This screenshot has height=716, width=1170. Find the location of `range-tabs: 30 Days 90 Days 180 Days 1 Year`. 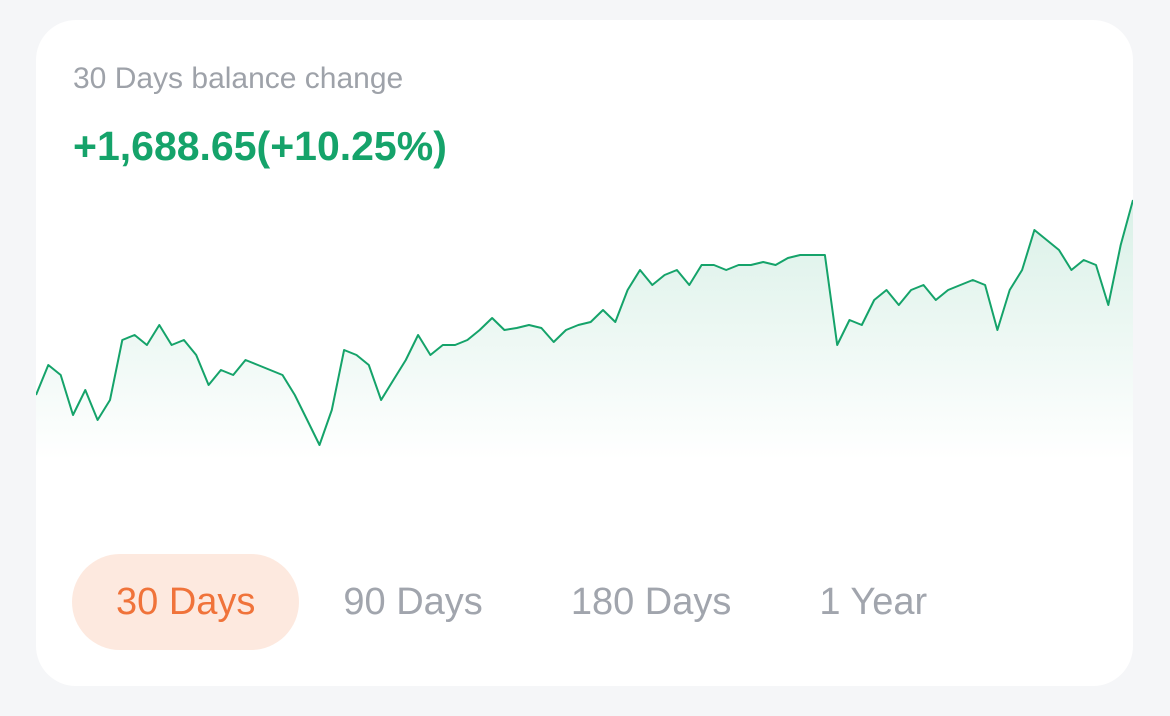

range-tabs: 30 Days 90 Days 180 Days 1 Year is located at coordinates (521, 602).